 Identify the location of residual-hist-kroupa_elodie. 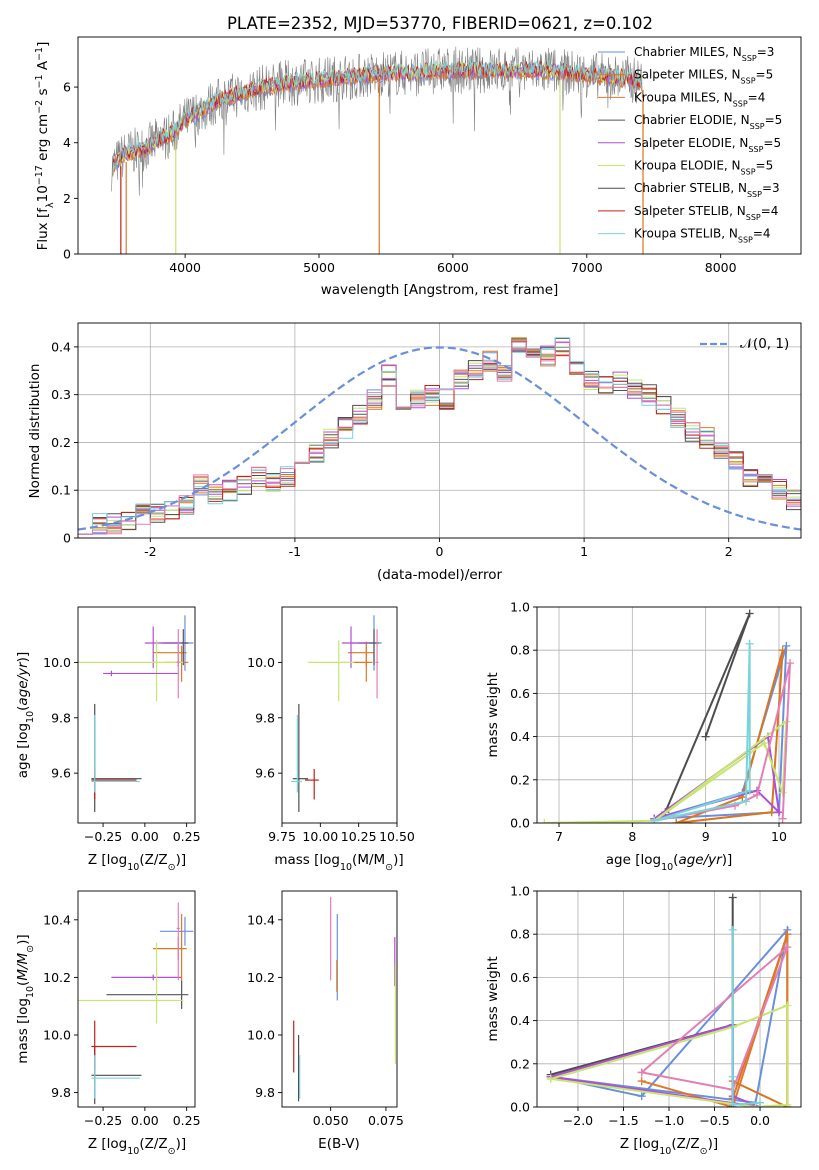
(439, 437).